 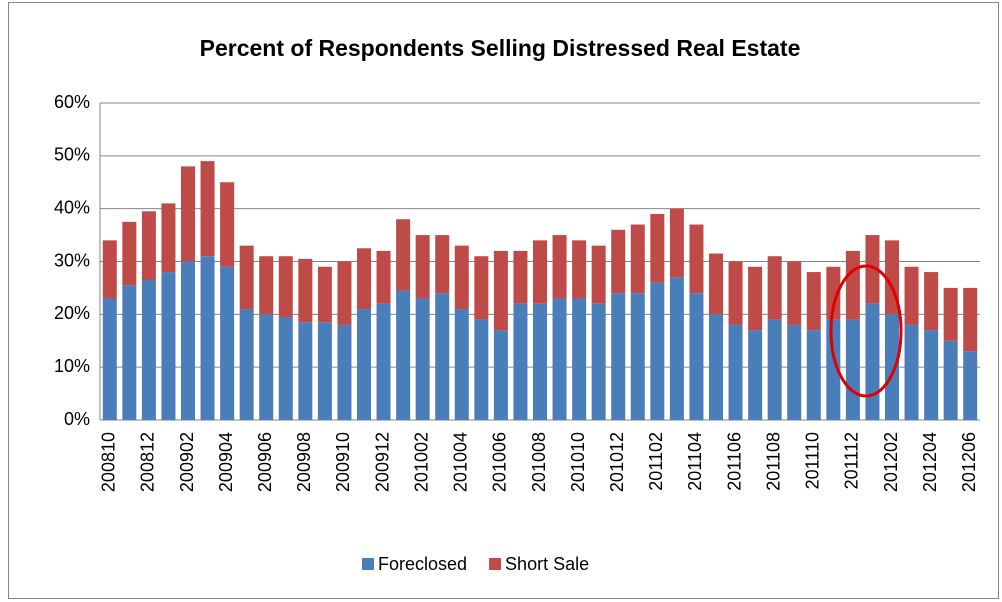 What do you see at coordinates (891, 462) in the screenshot?
I see `x-tick-label: 201202` at bounding box center [891, 462].